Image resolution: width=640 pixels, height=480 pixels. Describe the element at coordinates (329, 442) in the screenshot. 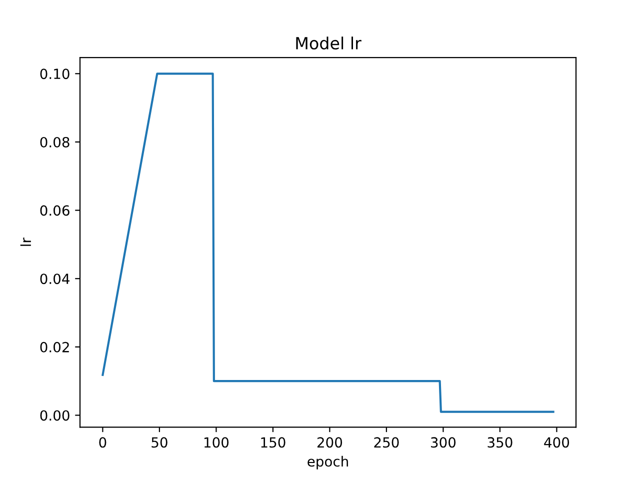

I see `x-tick-label: 200` at that location.